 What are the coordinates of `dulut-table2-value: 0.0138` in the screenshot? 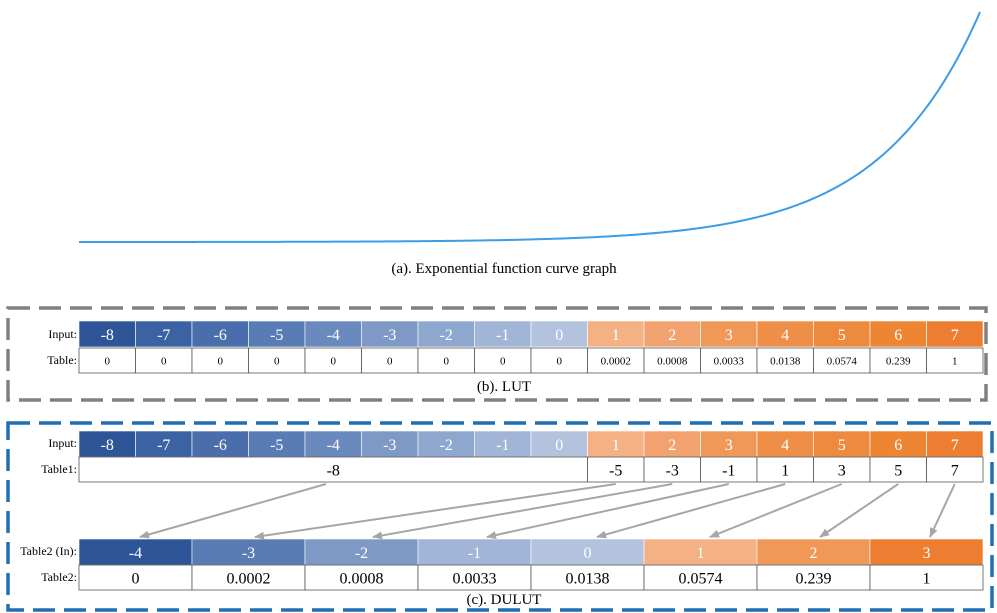 It's located at (588, 578).